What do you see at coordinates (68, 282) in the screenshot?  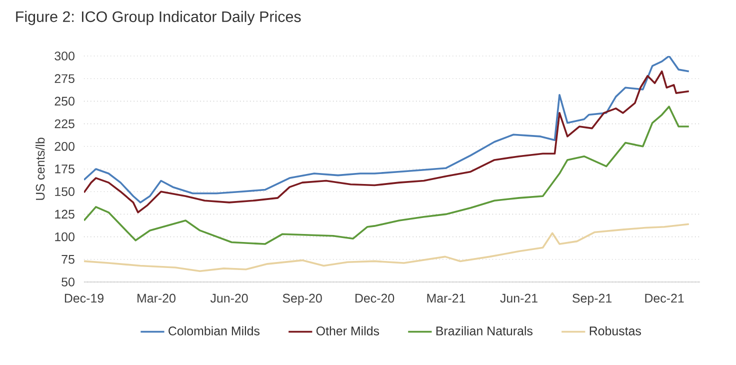 I see `y-tick-label: 50` at bounding box center [68, 282].